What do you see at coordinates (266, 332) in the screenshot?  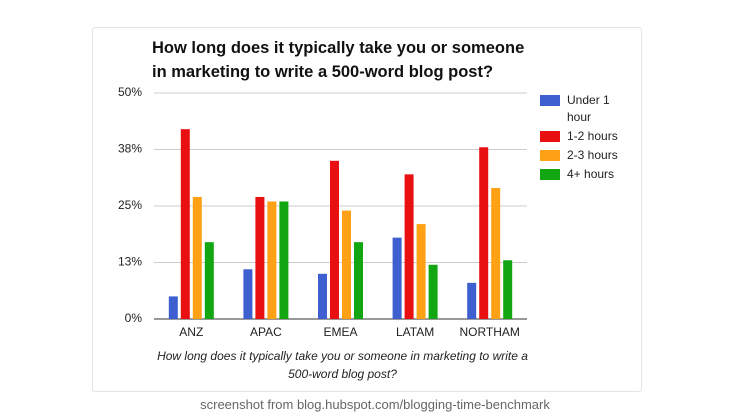 I see `x-tick-label: APAC` at bounding box center [266, 332].